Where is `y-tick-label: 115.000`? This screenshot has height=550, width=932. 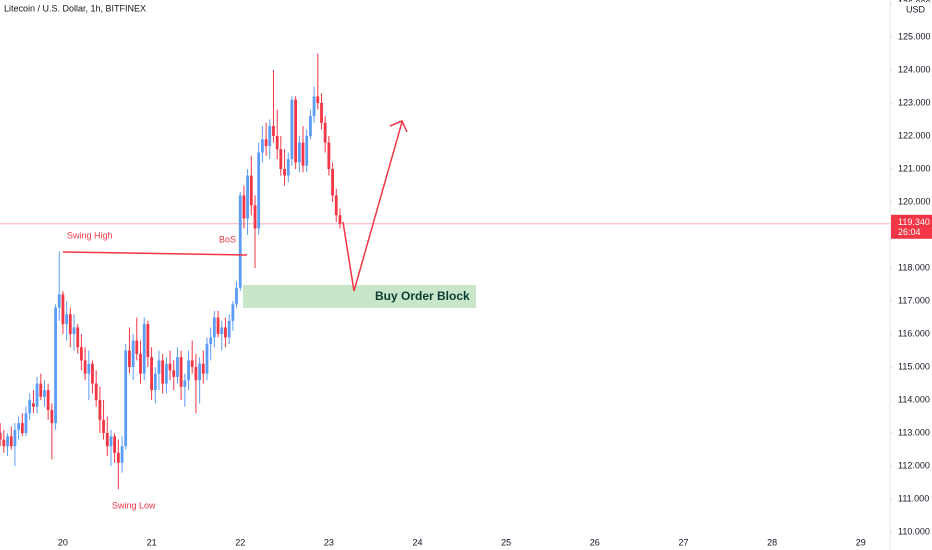 y-tick-label: 115.000 is located at coordinates (914, 366).